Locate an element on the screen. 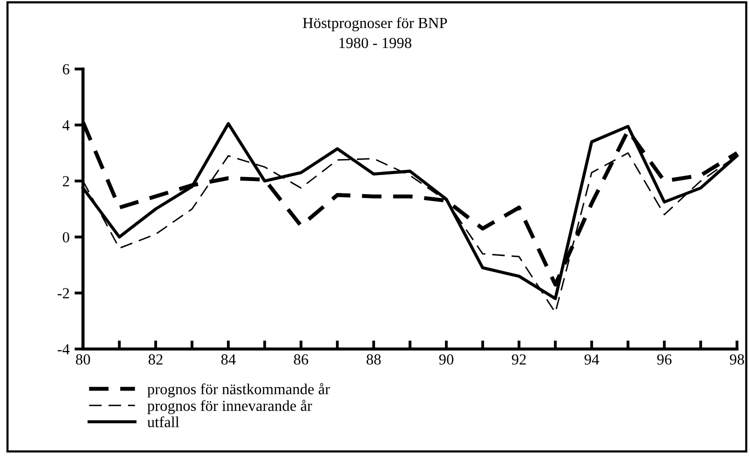  legend-label: prognos för innevarande år is located at coordinates (229, 407).